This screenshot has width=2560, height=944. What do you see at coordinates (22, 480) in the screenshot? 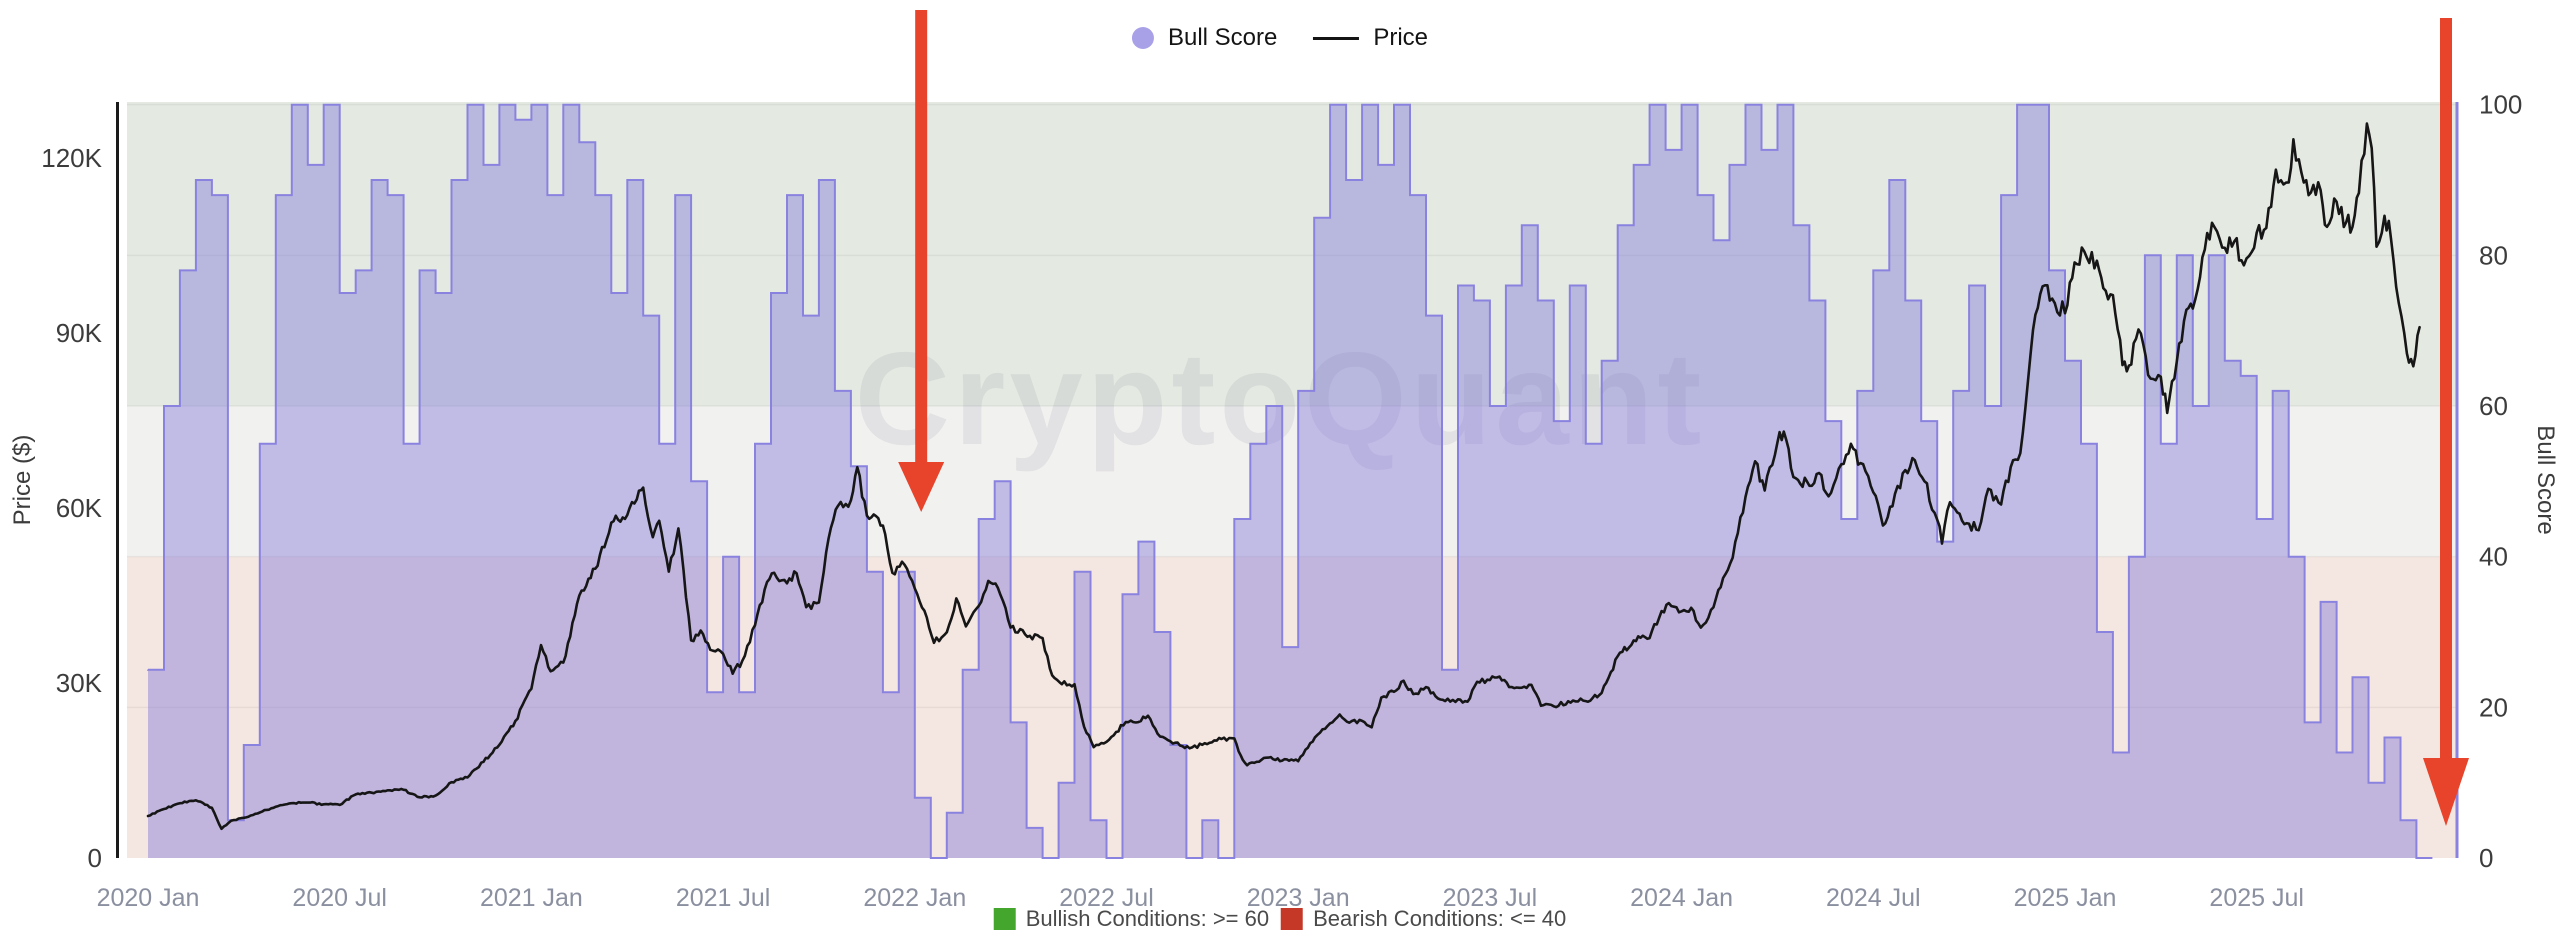
I see `left-axis-title: Price ($)` at bounding box center [22, 480].